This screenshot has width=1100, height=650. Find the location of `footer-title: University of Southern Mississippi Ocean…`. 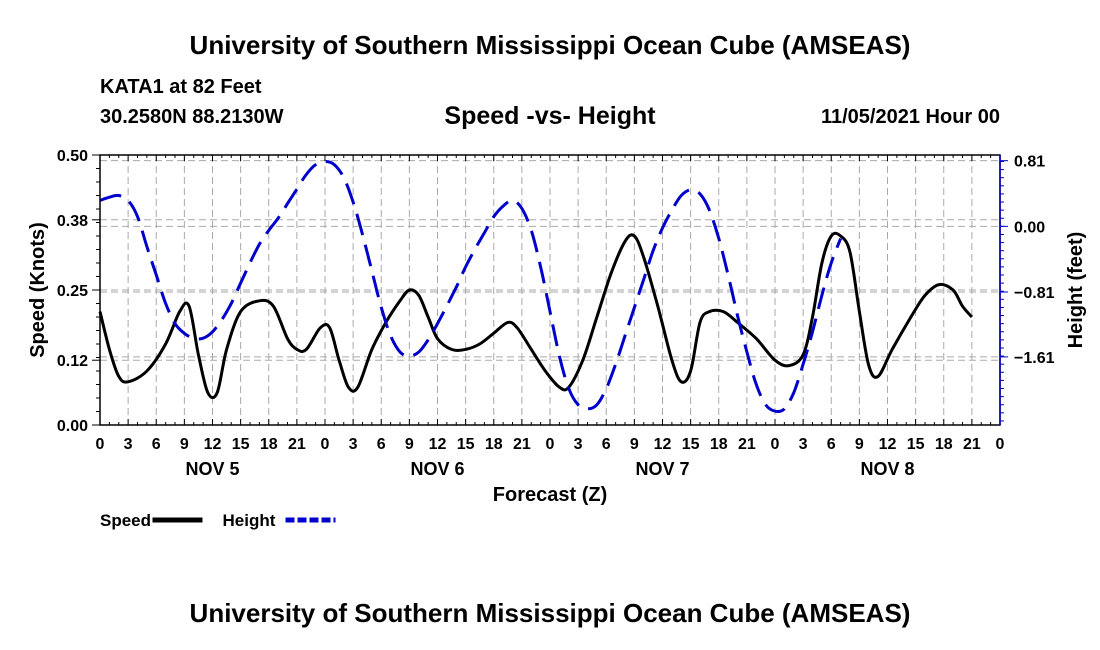

footer-title: University of Southern Mississippi Ocean… is located at coordinates (550, 613).